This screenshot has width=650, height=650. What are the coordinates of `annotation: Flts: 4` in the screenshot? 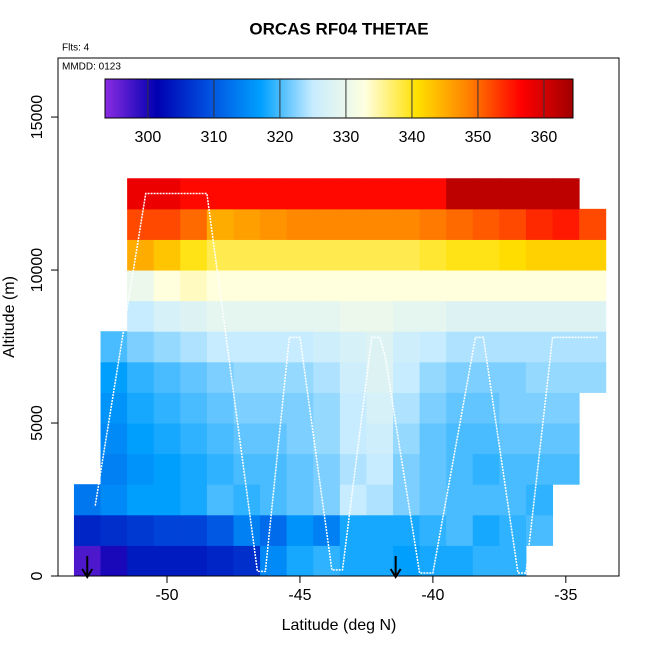 It's located at (76, 48).